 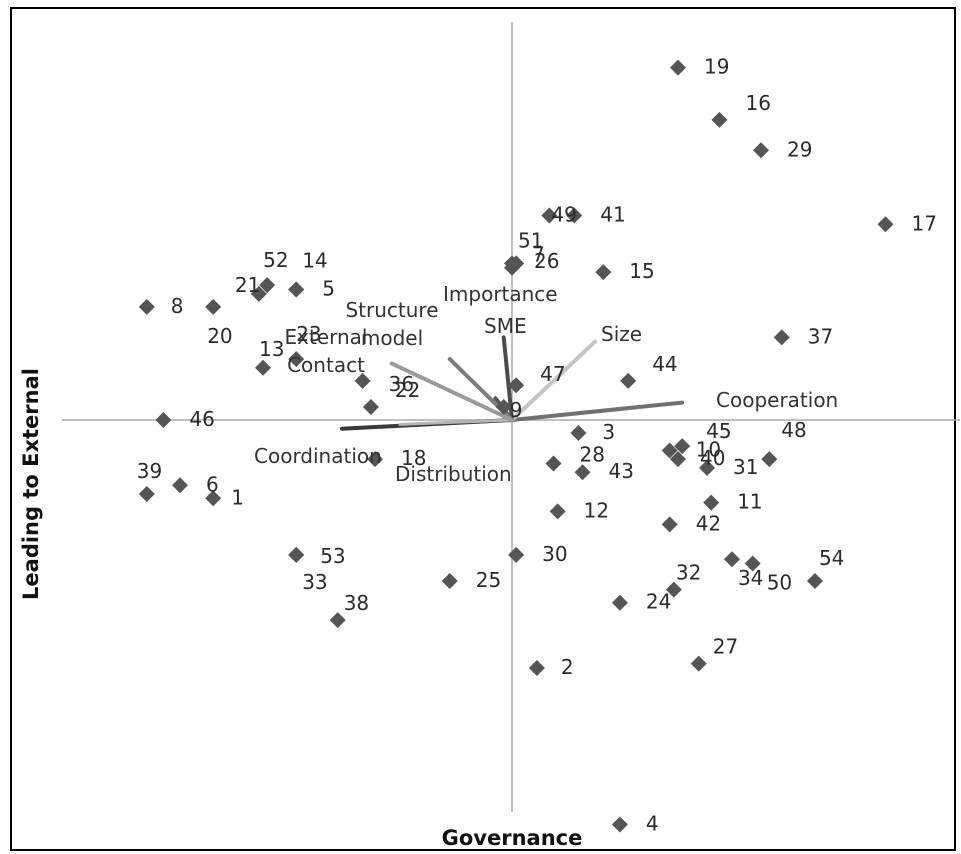 I want to click on point-label-32: 32, so click(x=688, y=573).